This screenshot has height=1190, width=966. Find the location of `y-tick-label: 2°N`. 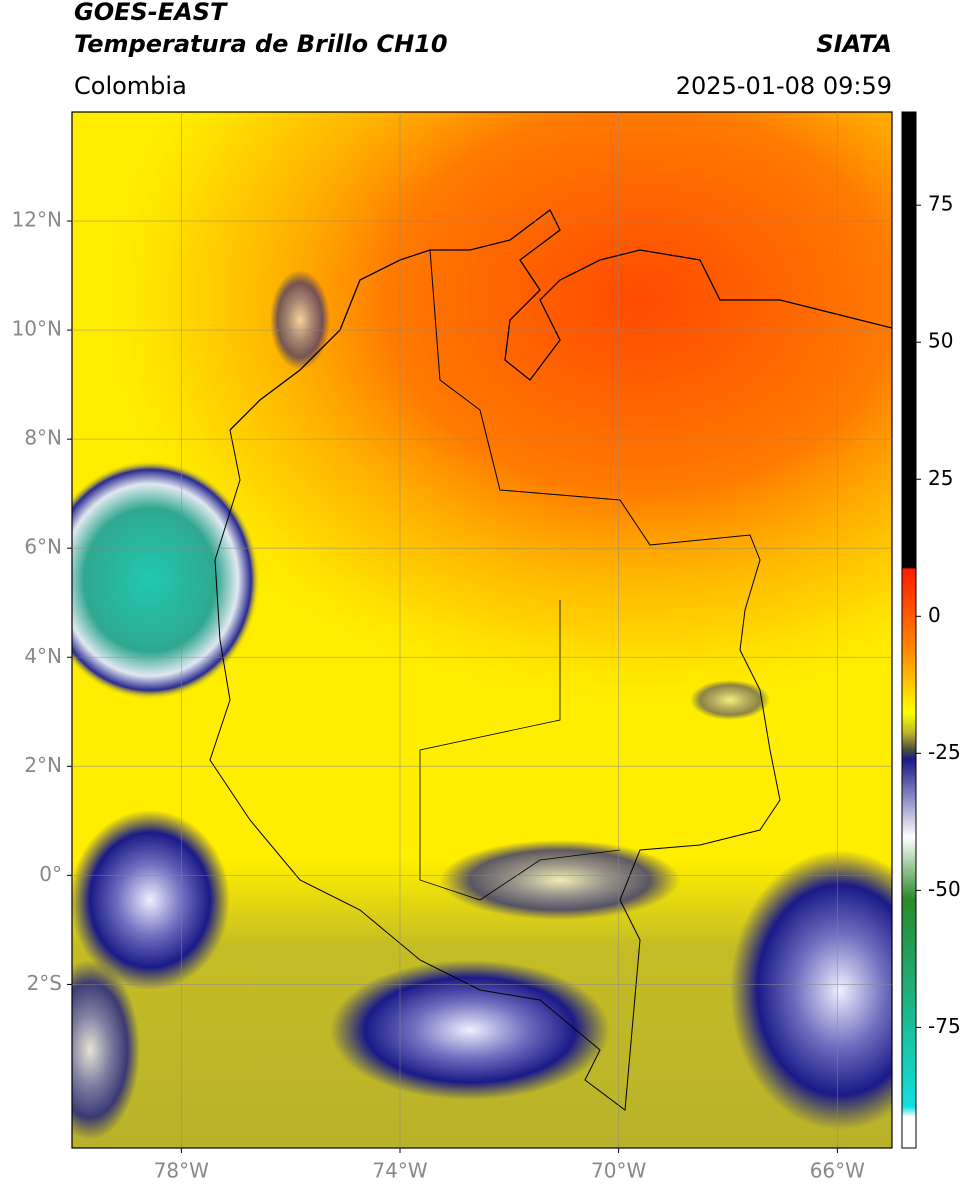

y-tick-label: 2°N is located at coordinates (43, 765).